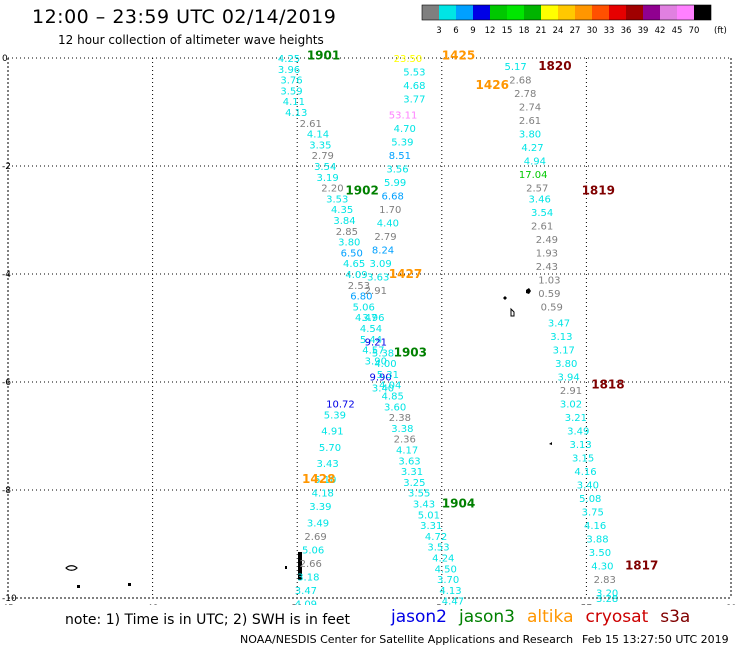 Image resolution: width=740 pixels, height=650 pixels. I want to click on wave-height-value: 3.80, so click(349, 243).